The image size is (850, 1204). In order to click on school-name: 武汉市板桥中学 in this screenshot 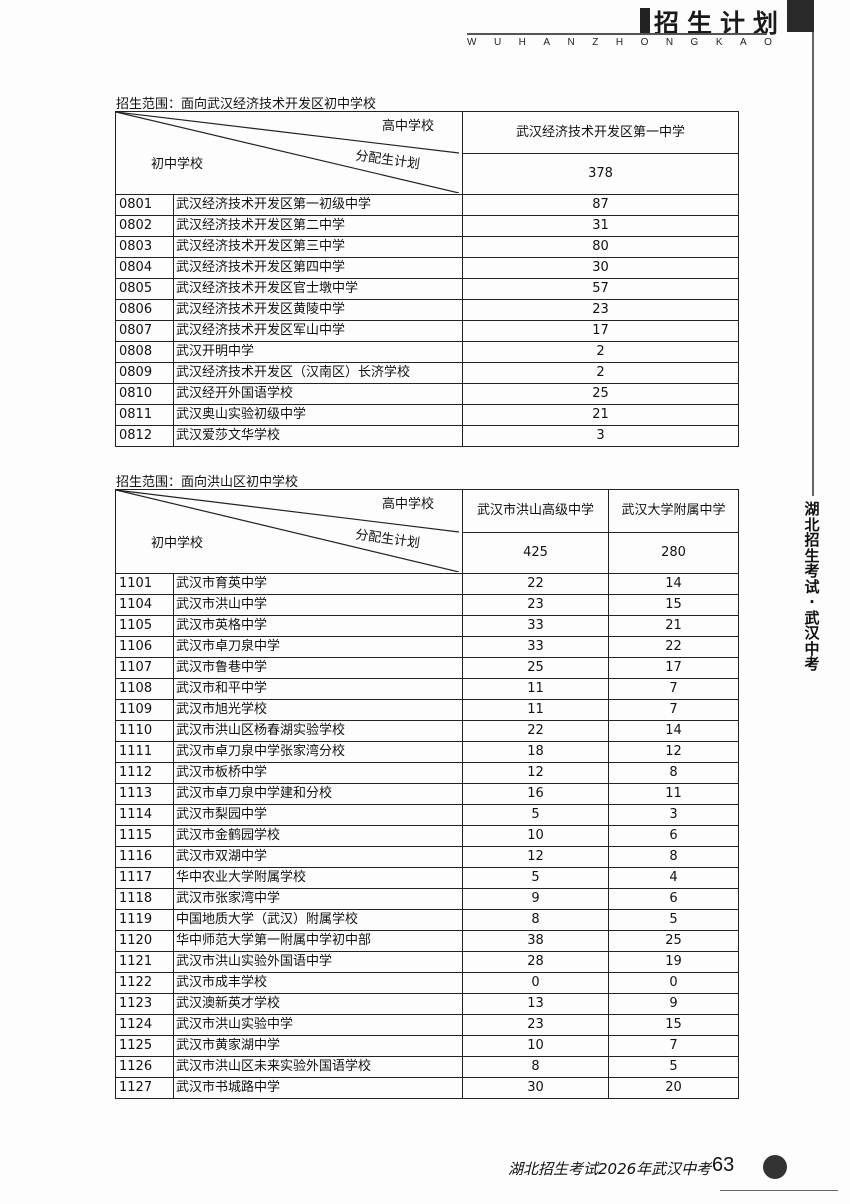, I will do `click(318, 773)`.